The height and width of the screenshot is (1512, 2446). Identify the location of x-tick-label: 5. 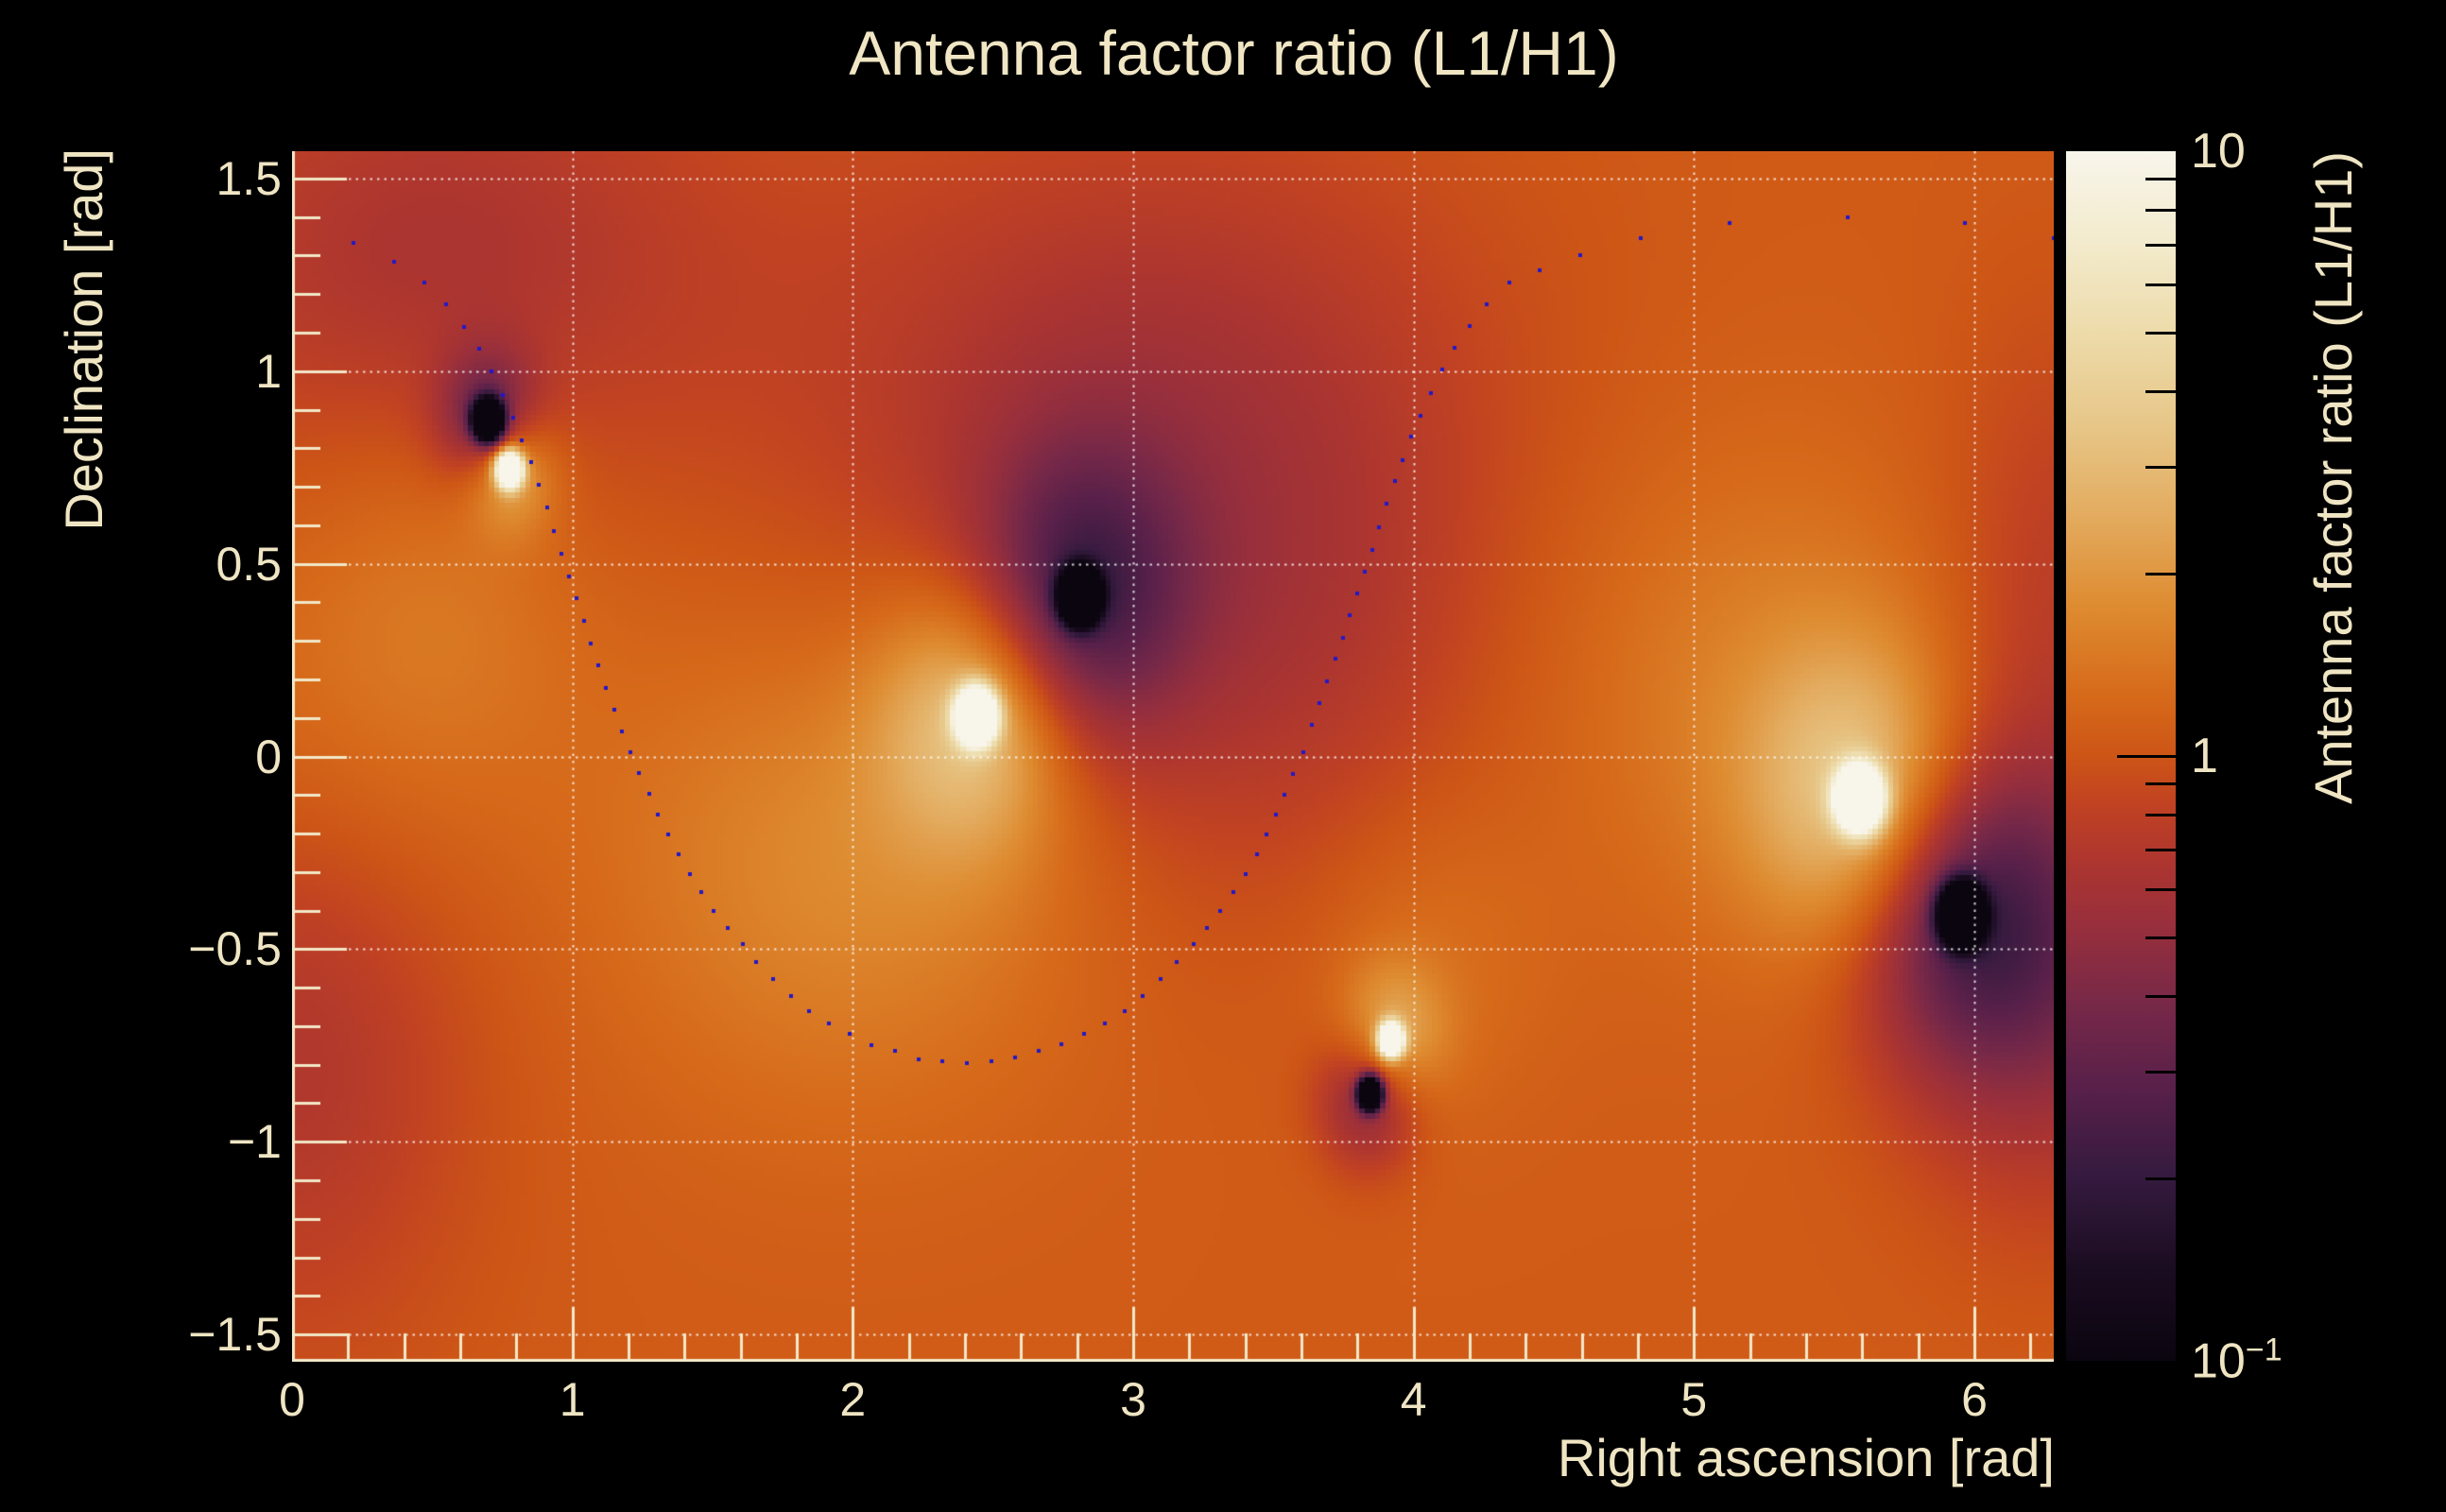
(1694, 1399).